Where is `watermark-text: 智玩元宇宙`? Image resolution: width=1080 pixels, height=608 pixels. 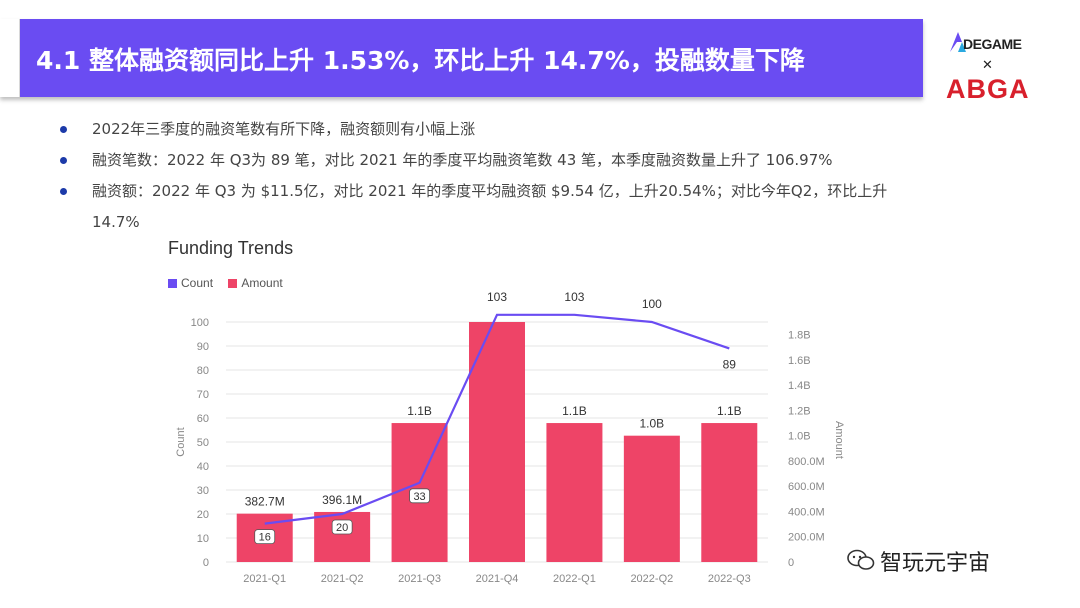
watermark-text: 智玩元宇宙 is located at coordinates (935, 563).